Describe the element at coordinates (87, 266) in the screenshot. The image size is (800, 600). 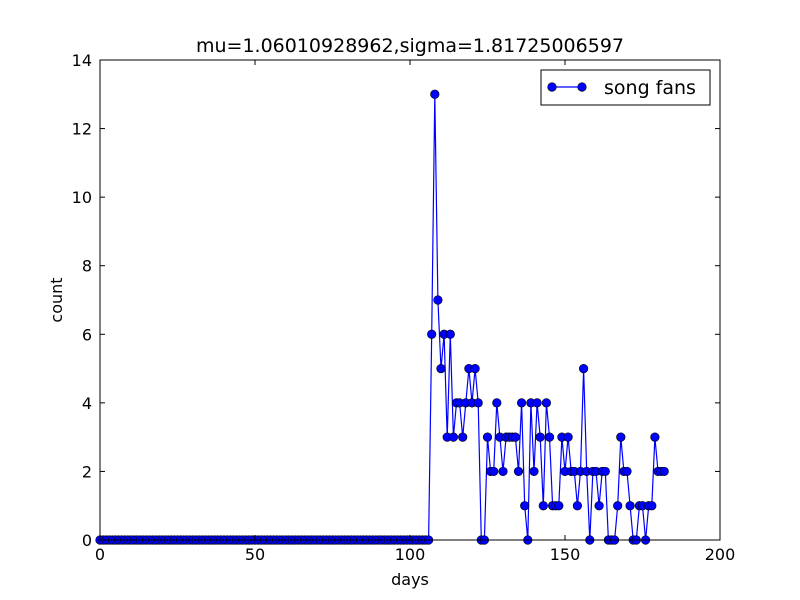
I see `y-tick-label: 8` at that location.